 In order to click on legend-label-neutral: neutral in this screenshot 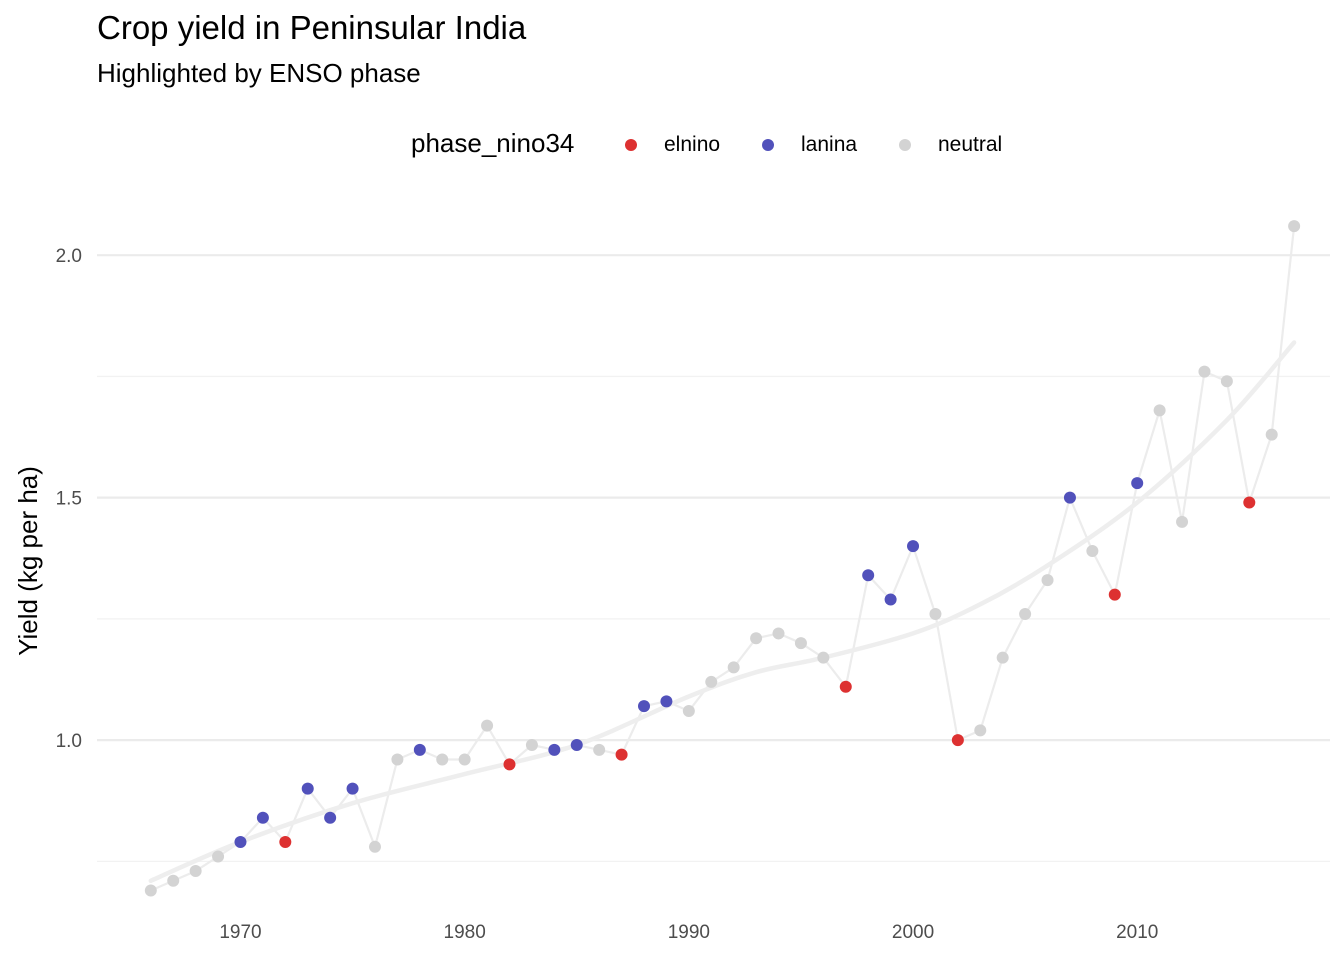, I will do `click(970, 144)`.